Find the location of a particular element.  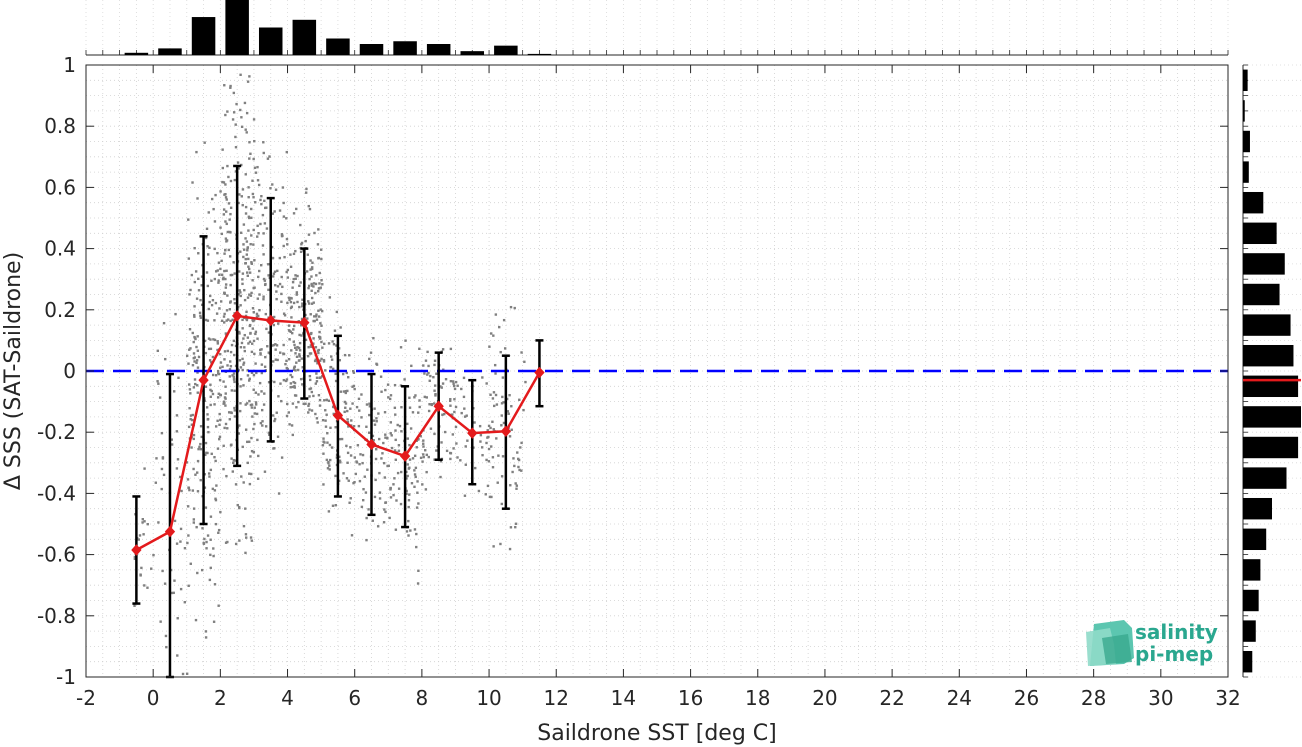

mean-marker is located at coordinates (203, 380).